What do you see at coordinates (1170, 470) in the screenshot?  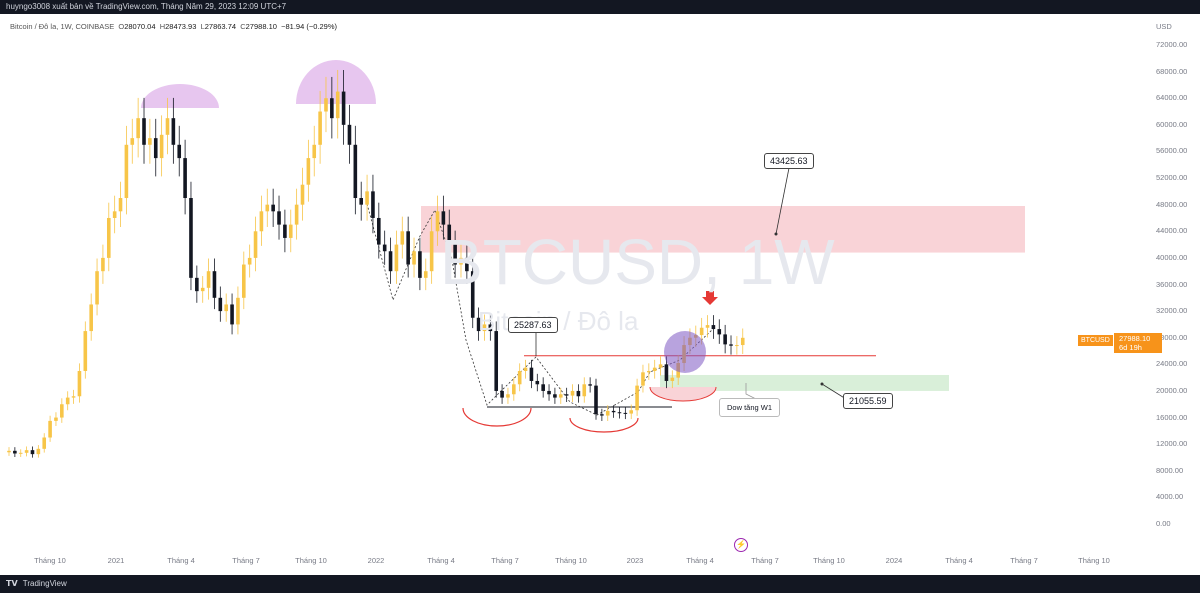 I see `y-tick-label: 8000.00` at bounding box center [1170, 470].